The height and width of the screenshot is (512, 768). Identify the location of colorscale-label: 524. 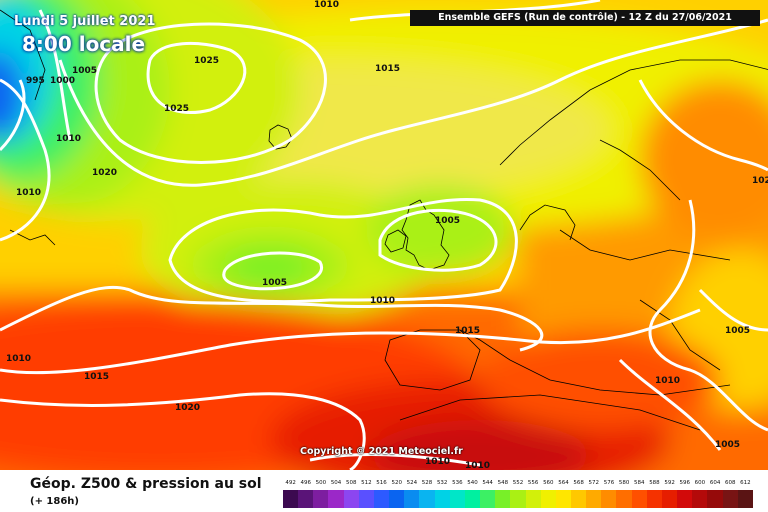
(412, 483).